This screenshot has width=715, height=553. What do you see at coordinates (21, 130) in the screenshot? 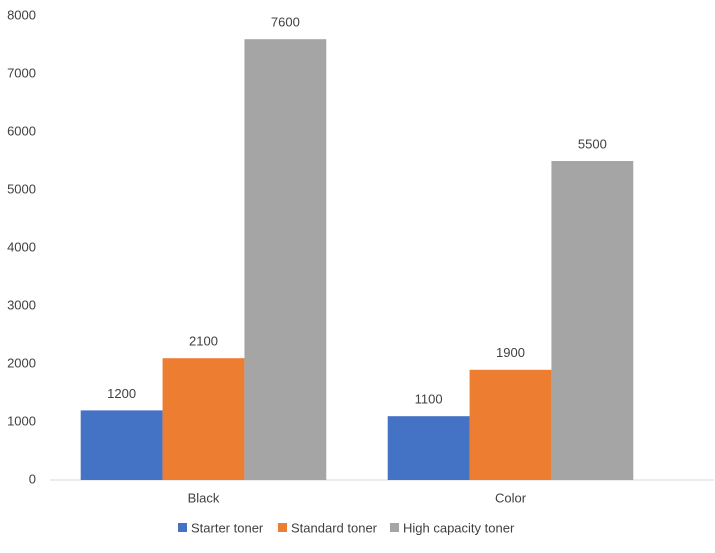
I see `y-tick-label: 6000` at bounding box center [21, 130].